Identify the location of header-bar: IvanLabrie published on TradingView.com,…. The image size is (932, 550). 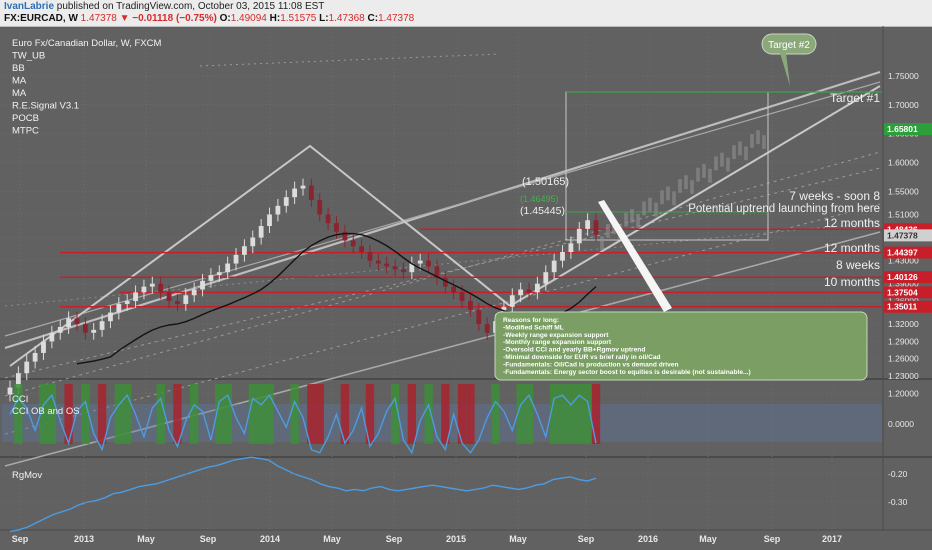
(466, 13).